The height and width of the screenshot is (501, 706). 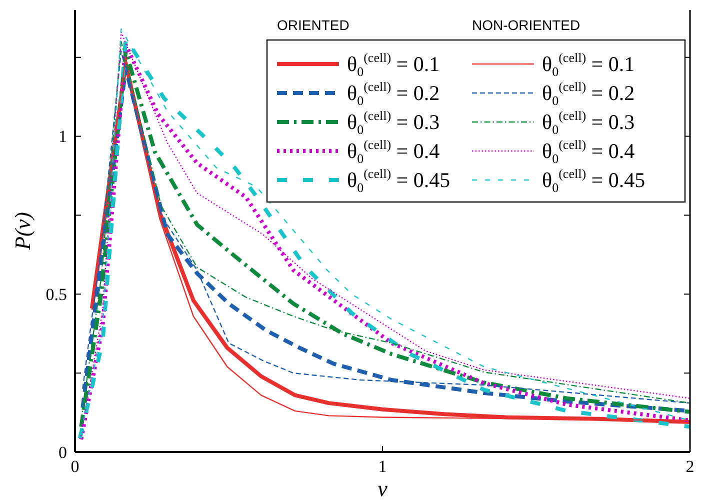 I want to click on x-tick-label: 1, so click(x=382, y=466).